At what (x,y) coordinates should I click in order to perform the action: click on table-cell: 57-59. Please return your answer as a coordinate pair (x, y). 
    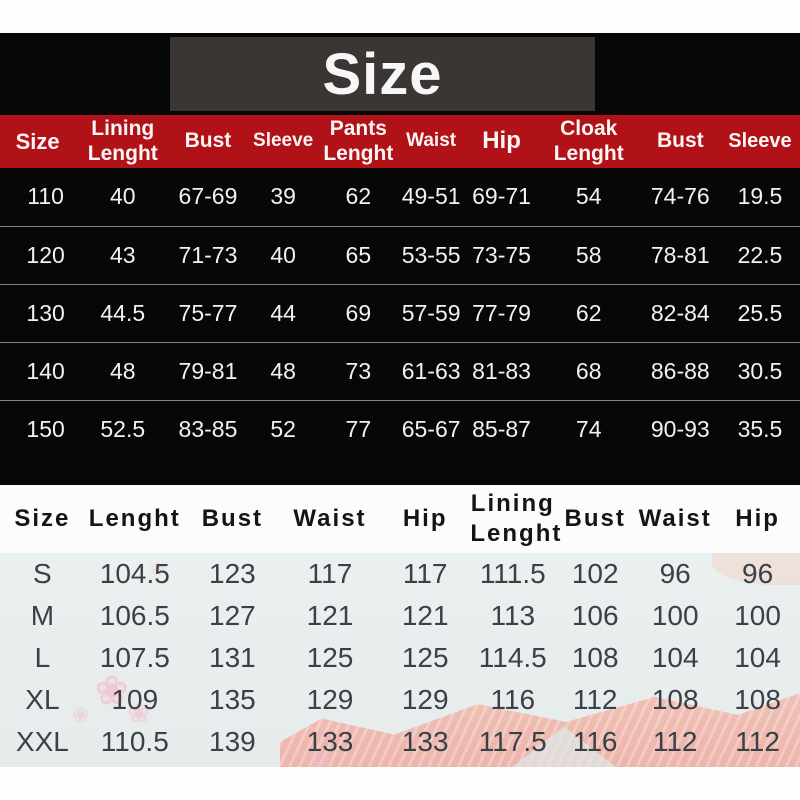
    Looking at the image, I should click on (431, 312).